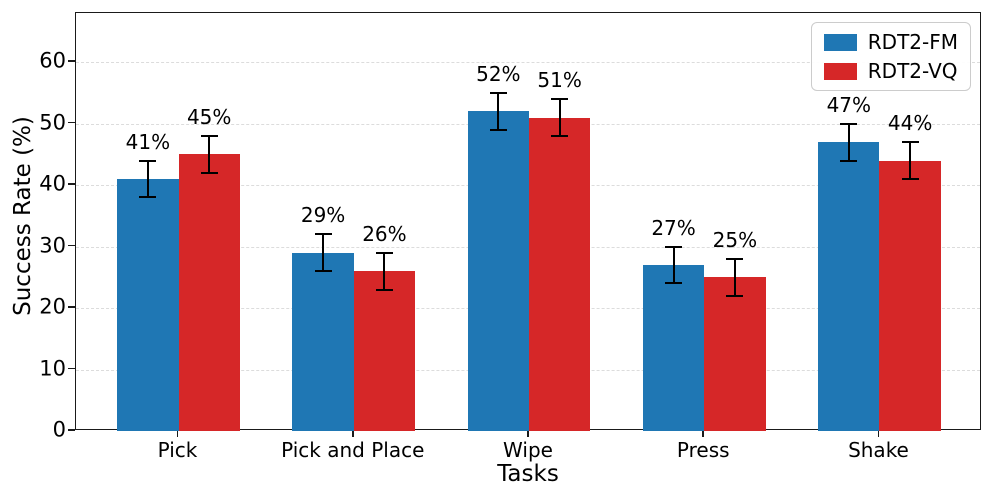  What do you see at coordinates (890, 56) in the screenshot?
I see `legend: RDT2-FM RDT2-VQ` at bounding box center [890, 56].